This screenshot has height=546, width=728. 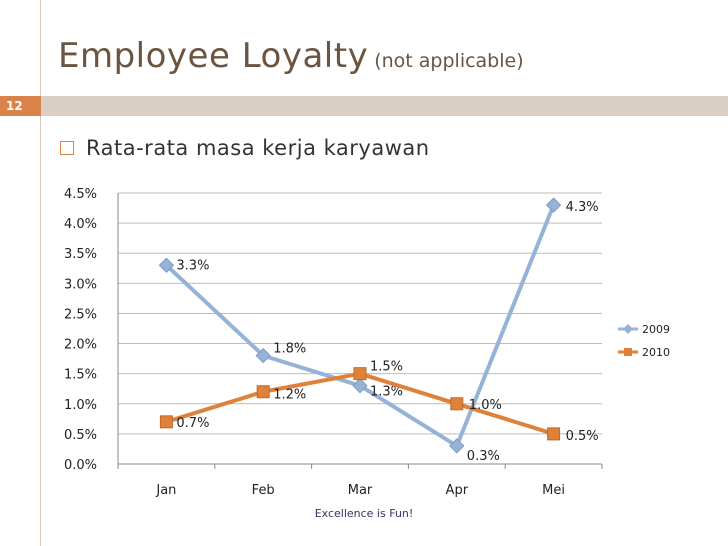 I want to click on data-label-2010: 1.0%, so click(x=485, y=405).